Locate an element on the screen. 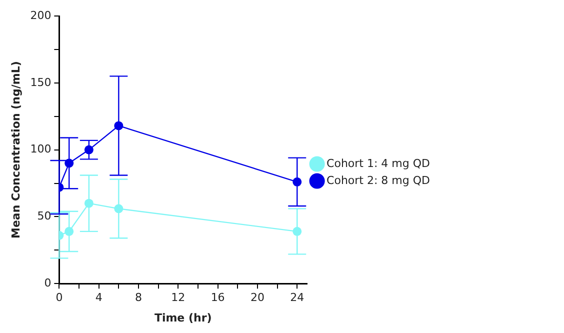 The image size is (564, 333). x-tick-label: 12 is located at coordinates (178, 297).